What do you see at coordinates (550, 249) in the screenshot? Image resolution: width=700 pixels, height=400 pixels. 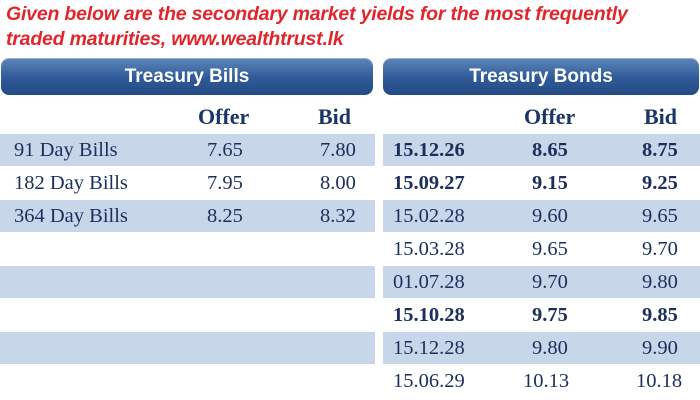 I see `bond-offer: 9.65` at bounding box center [550, 249].